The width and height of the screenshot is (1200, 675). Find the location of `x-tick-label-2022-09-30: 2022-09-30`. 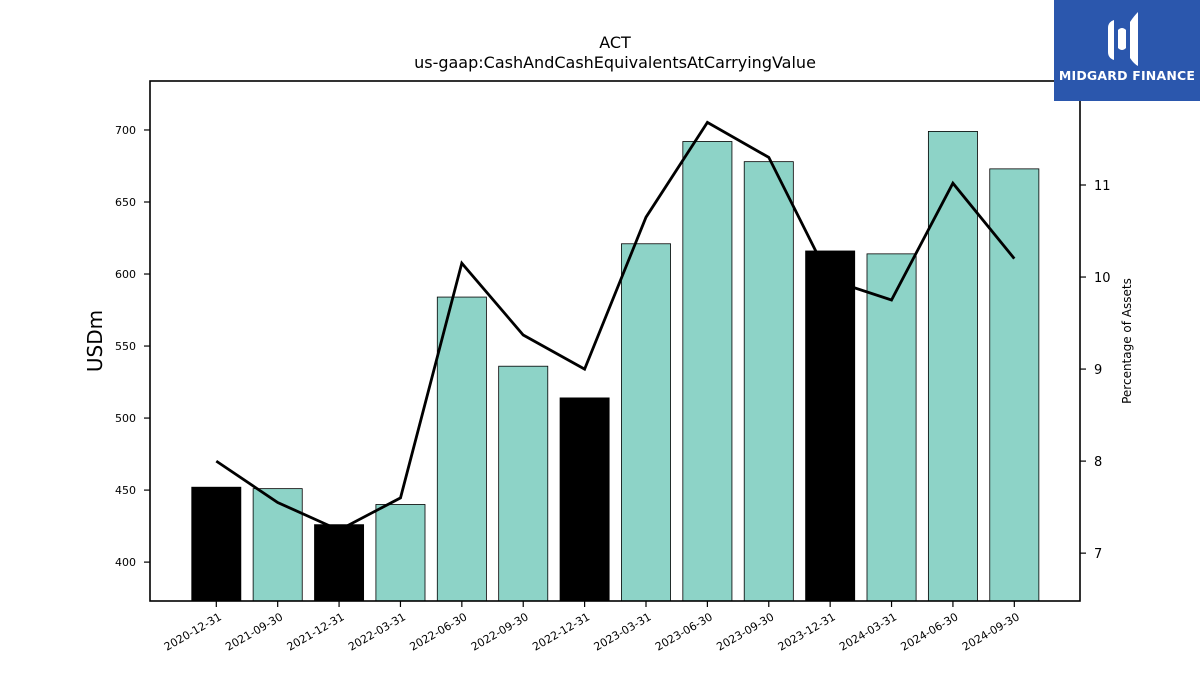

x-tick-label-2022-09-30: 2022-09-30 is located at coordinates (500, 631).